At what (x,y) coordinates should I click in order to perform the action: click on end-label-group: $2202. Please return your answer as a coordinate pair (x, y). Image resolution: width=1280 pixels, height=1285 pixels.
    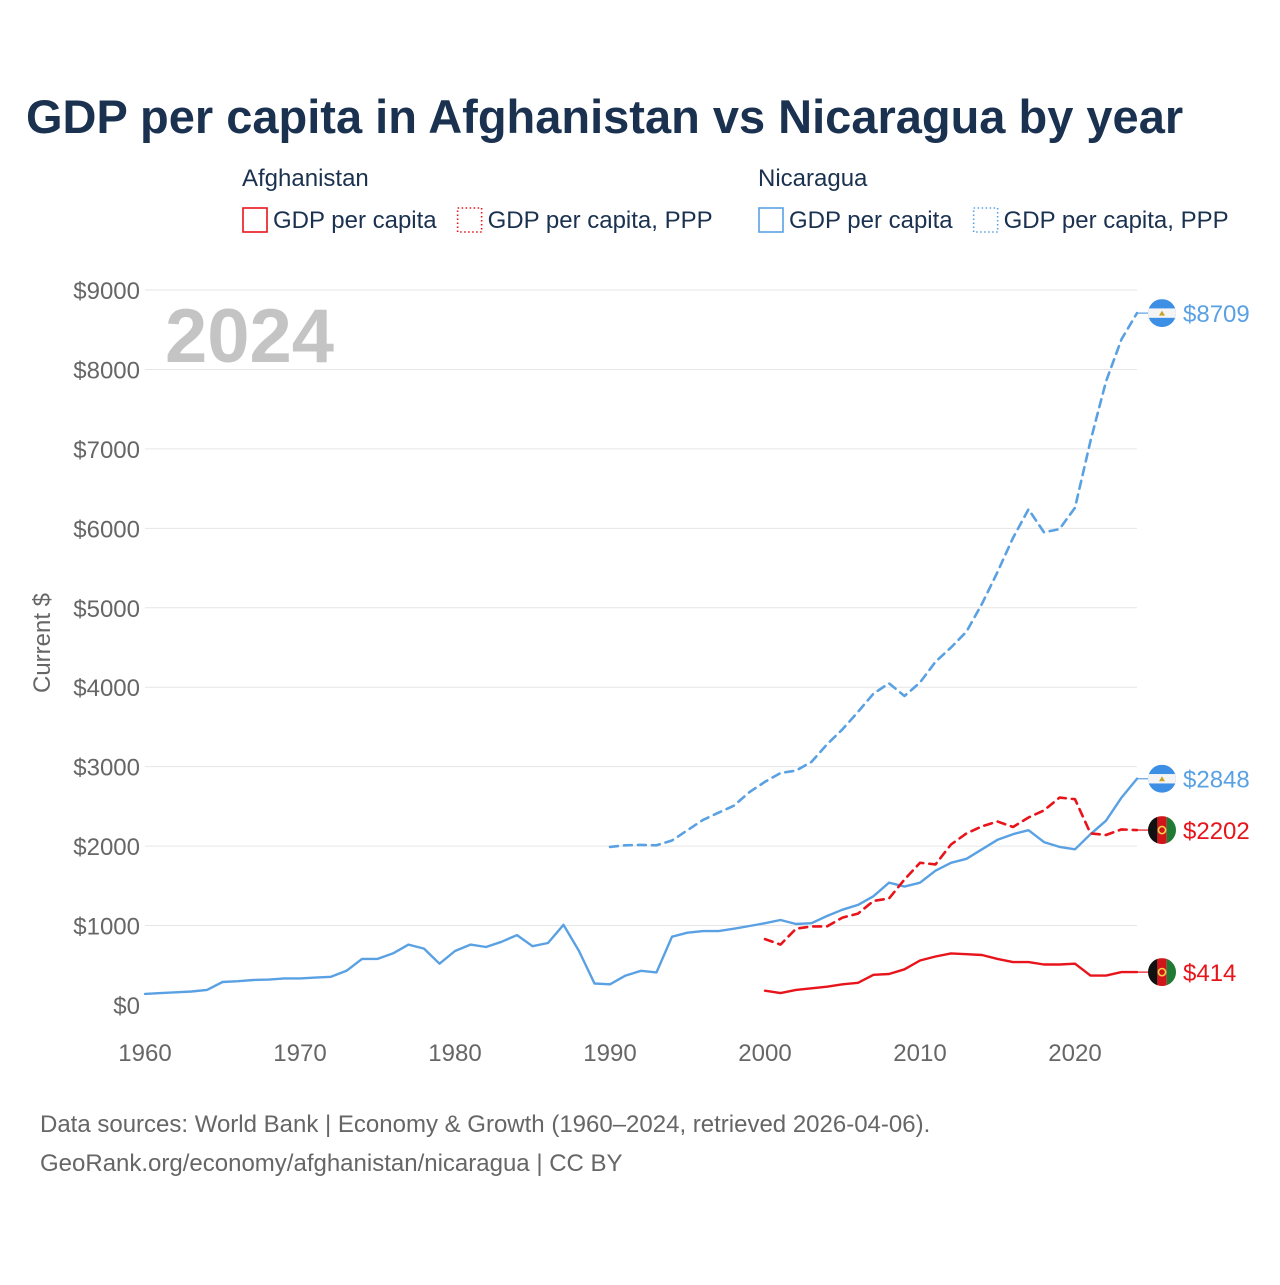
    Looking at the image, I should click on (1193, 830).